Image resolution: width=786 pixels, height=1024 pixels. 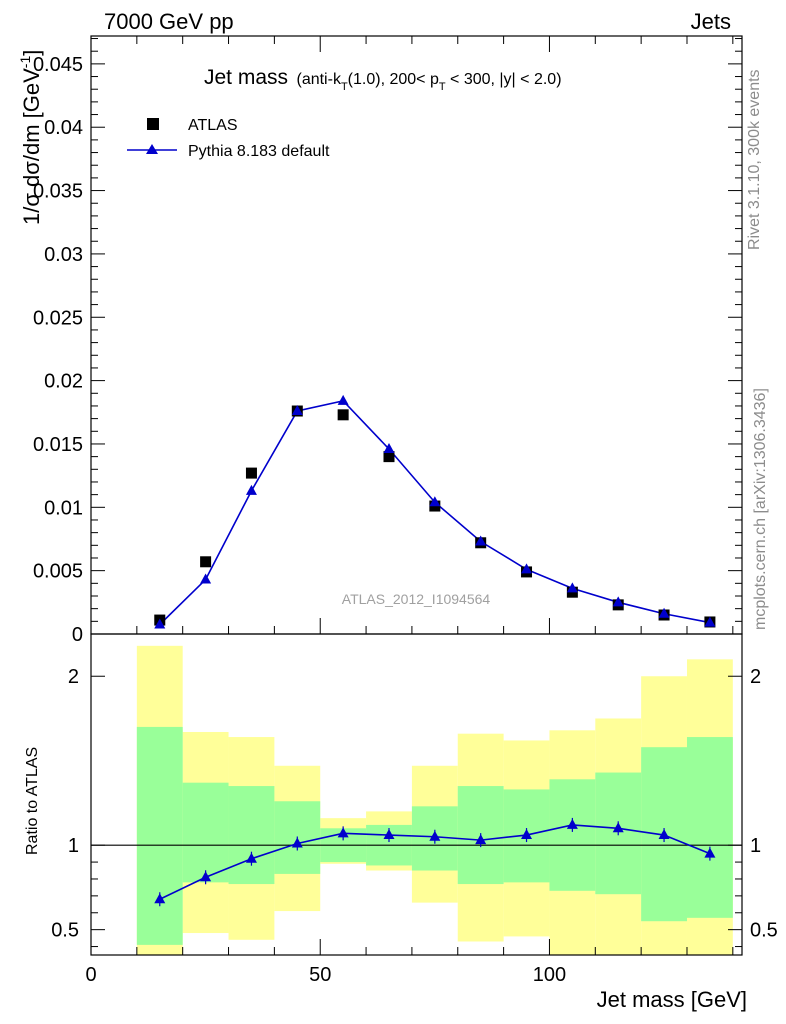 What do you see at coordinates (416, 599) in the screenshot?
I see `analysis-watermark: ATLAS_2012_I1094564` at bounding box center [416, 599].